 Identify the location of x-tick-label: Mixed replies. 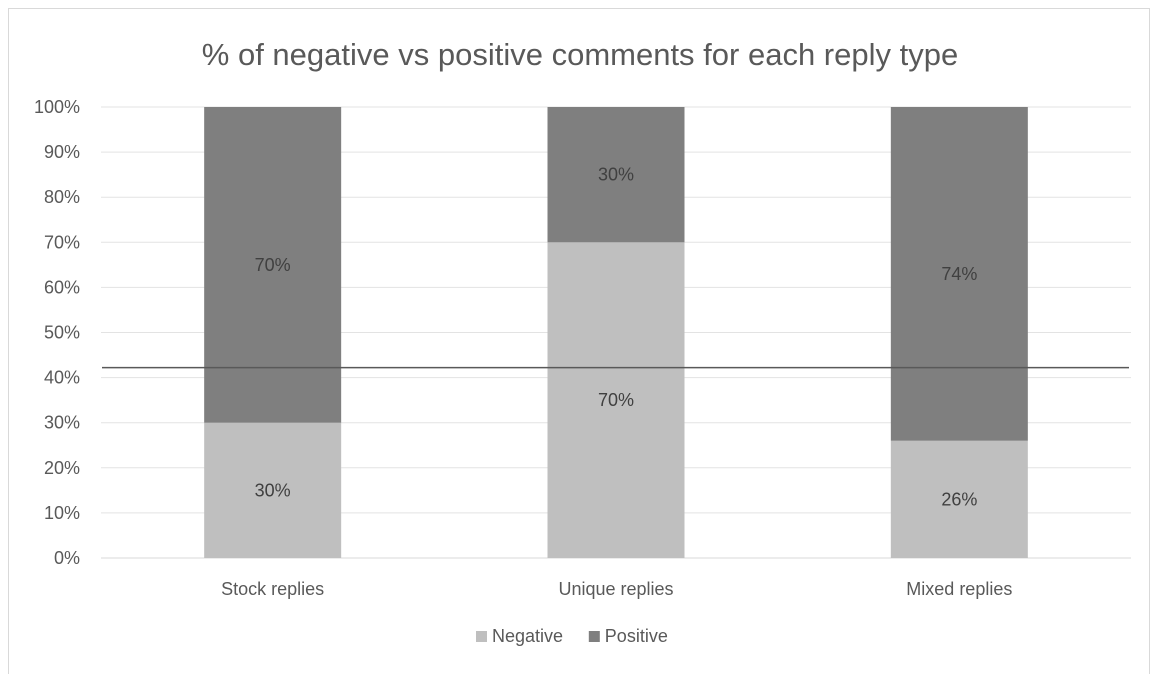
(959, 589).